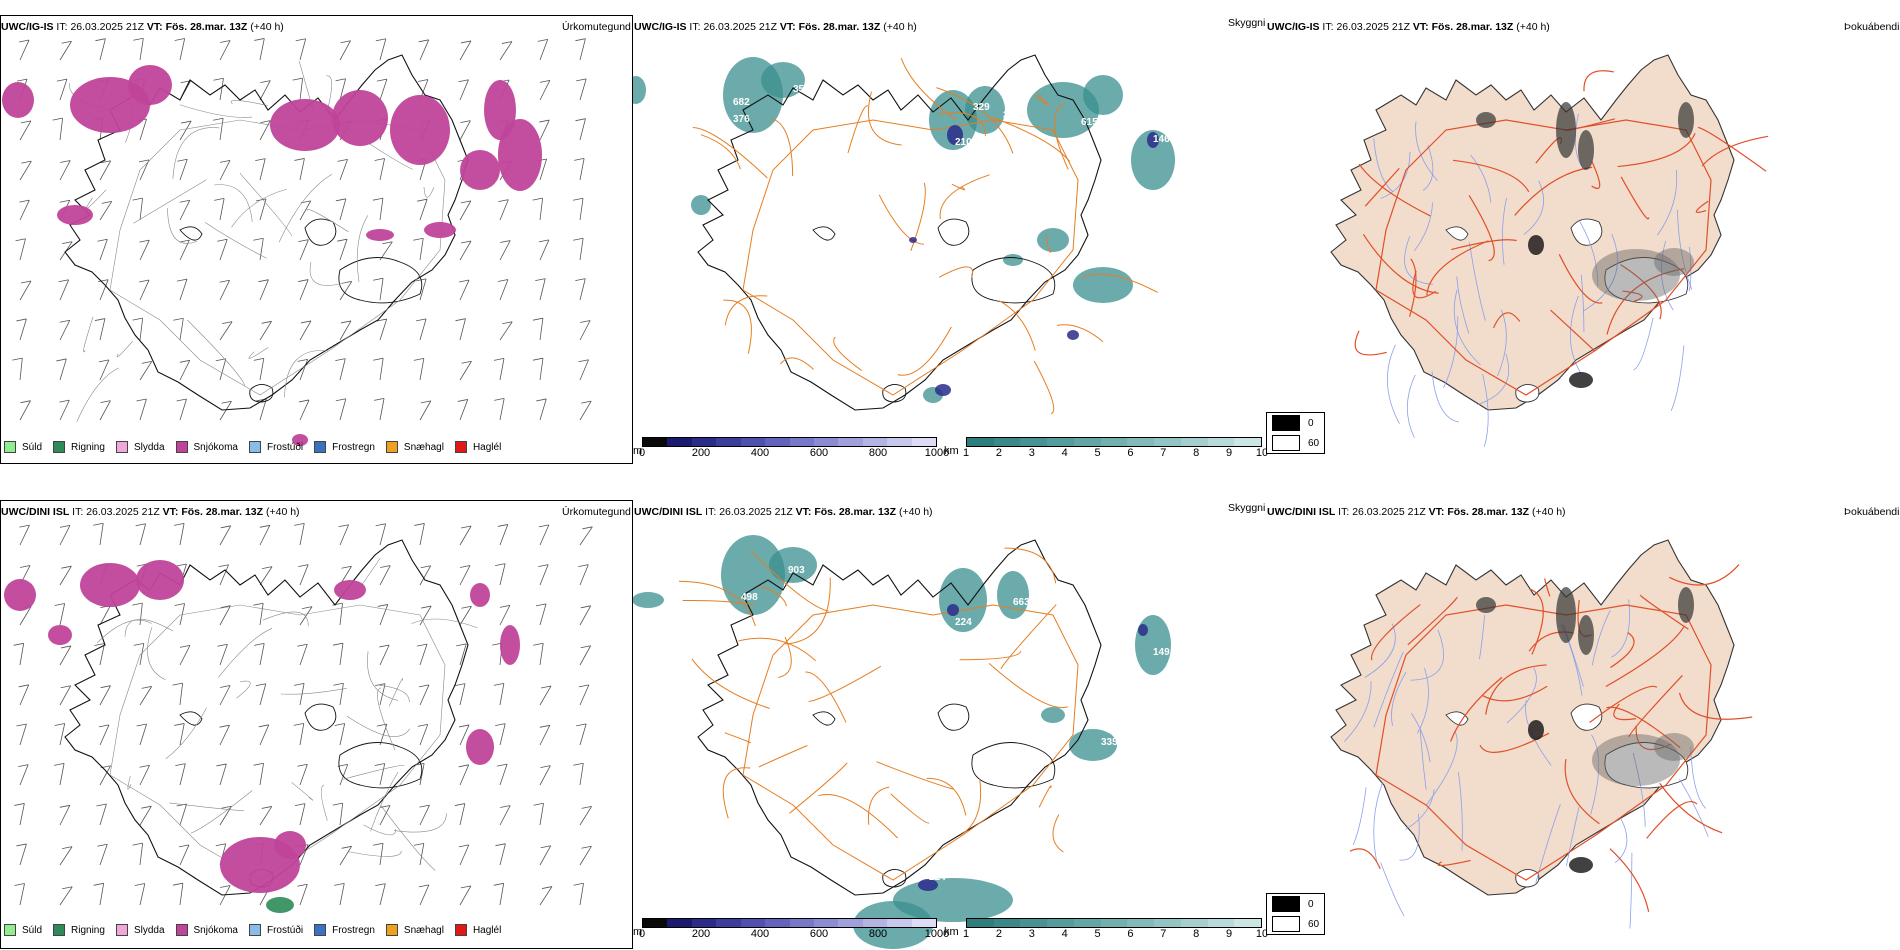 This screenshot has height=950, width=1900. Describe the element at coordinates (899, 232) in the screenshot. I see `sky-basemap` at that location.